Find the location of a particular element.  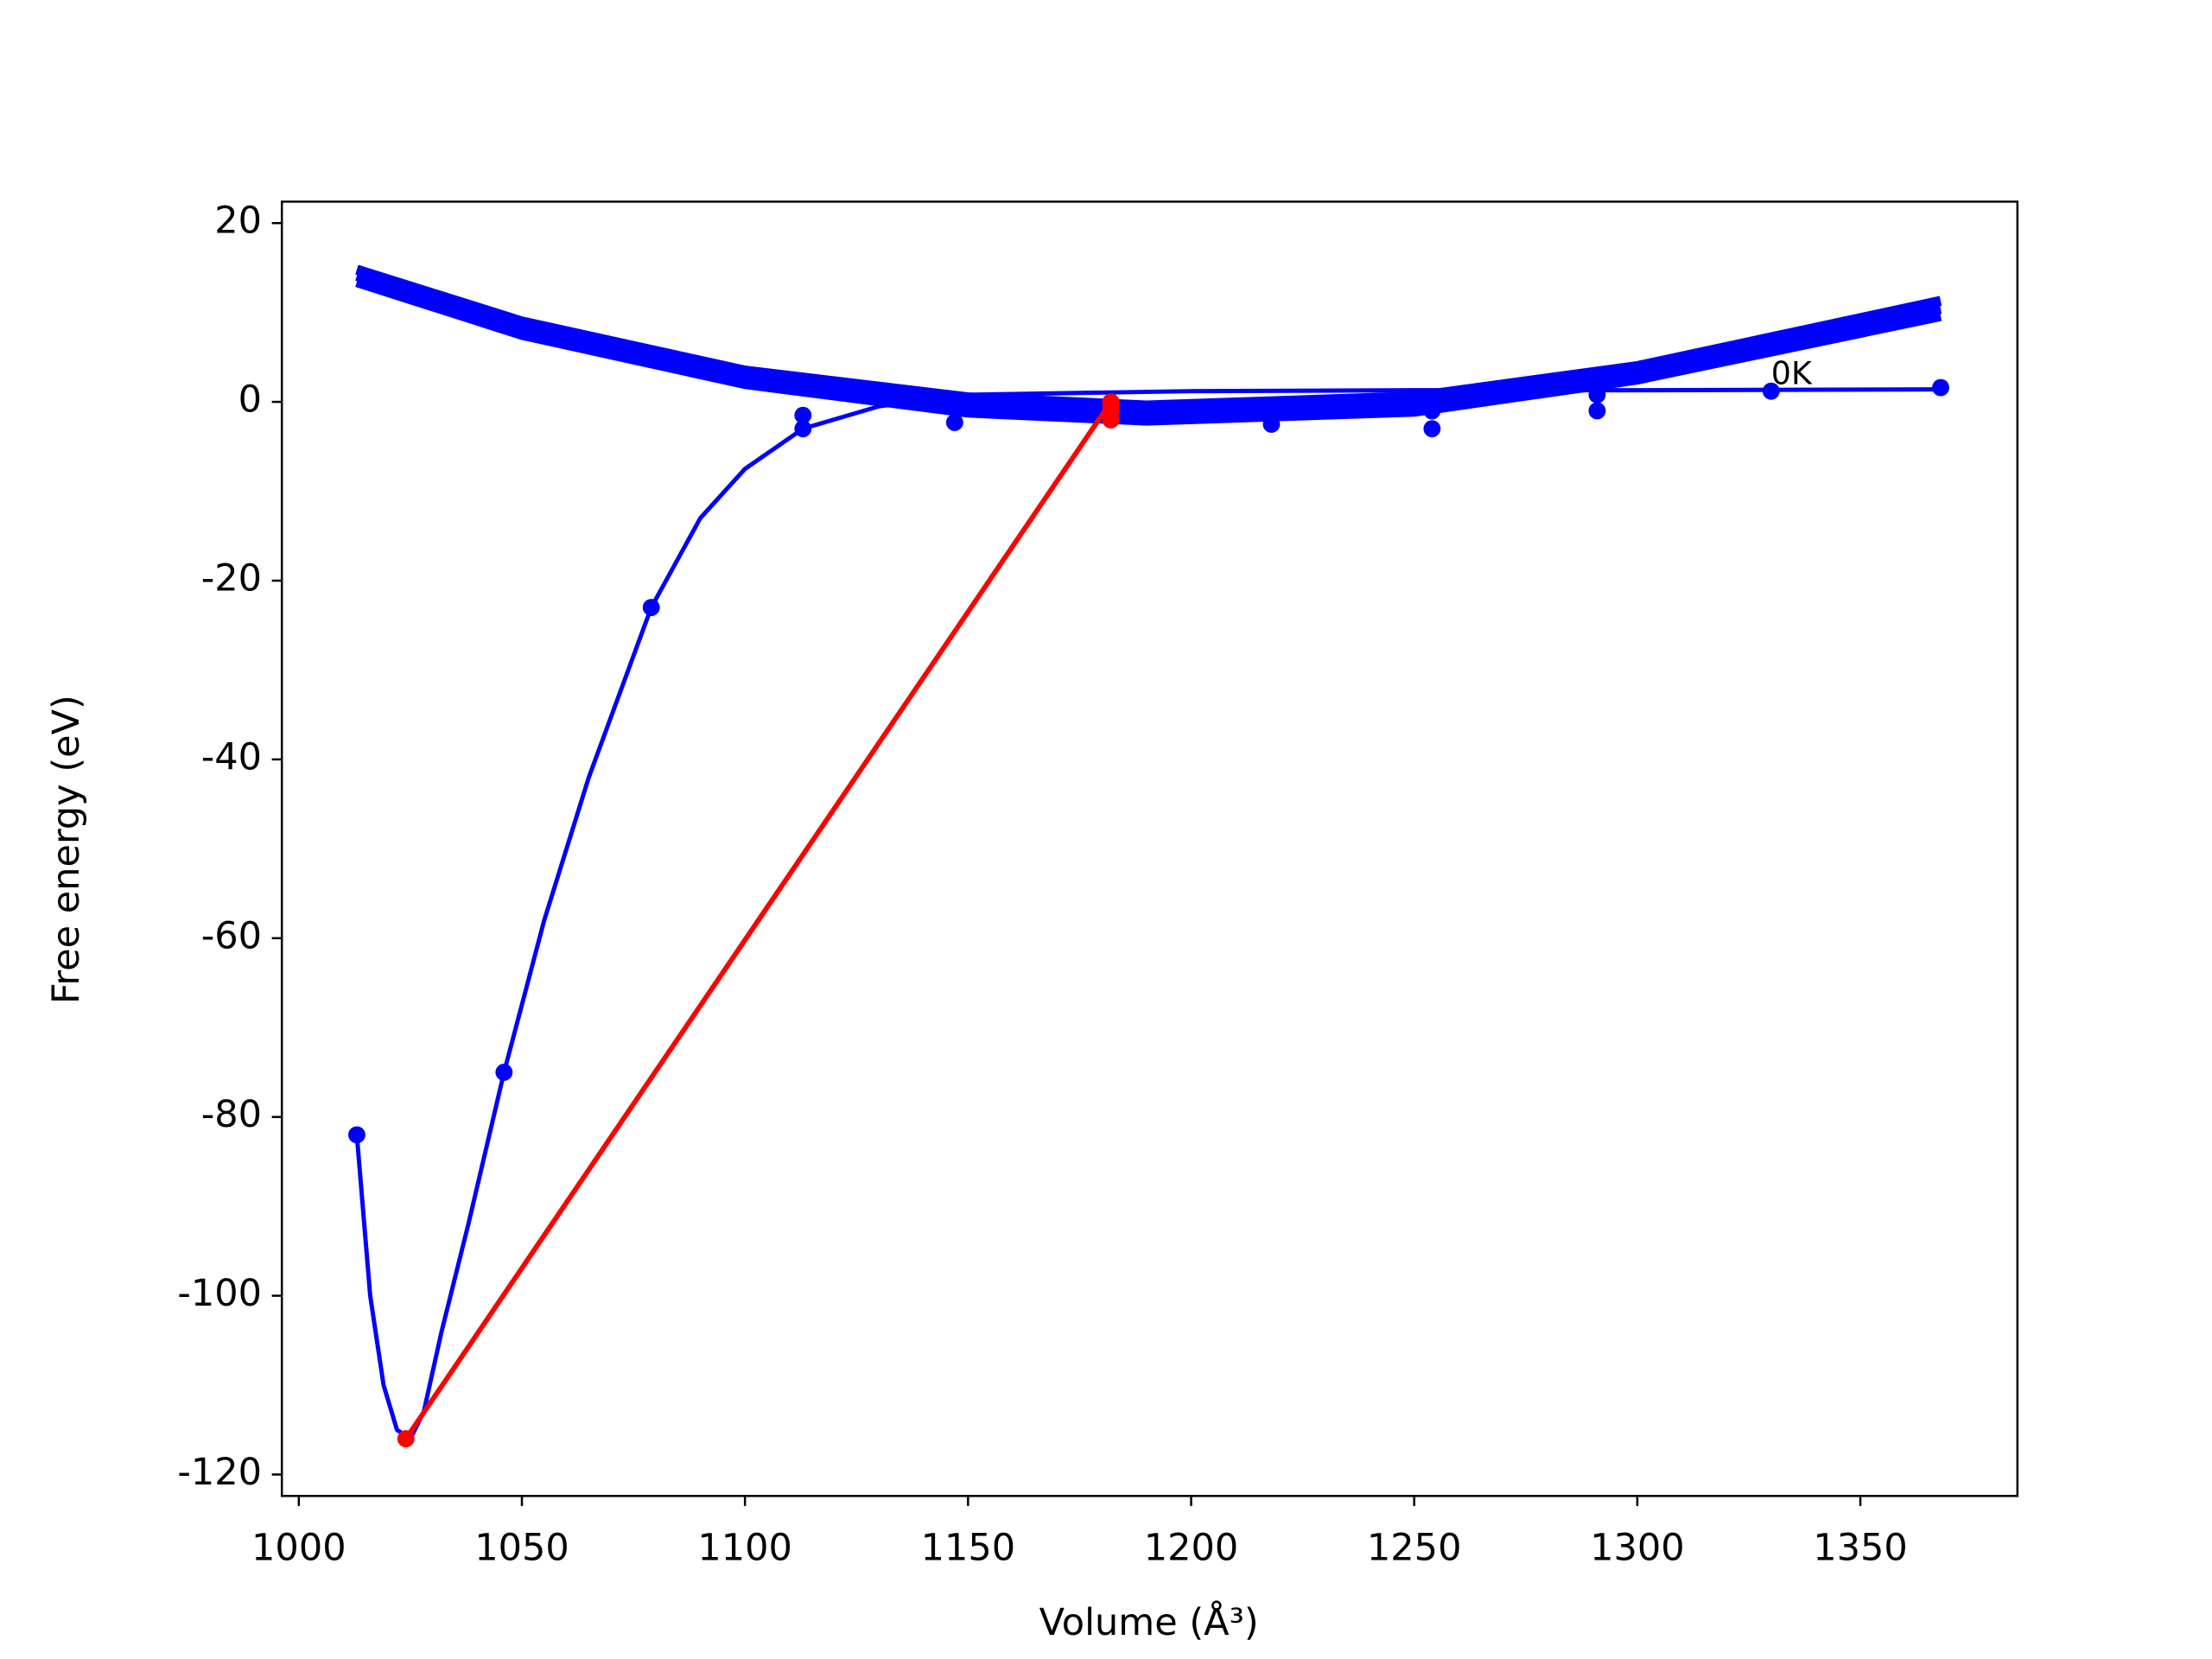

x-tick-label: 1250 is located at coordinates (1414, 1548).